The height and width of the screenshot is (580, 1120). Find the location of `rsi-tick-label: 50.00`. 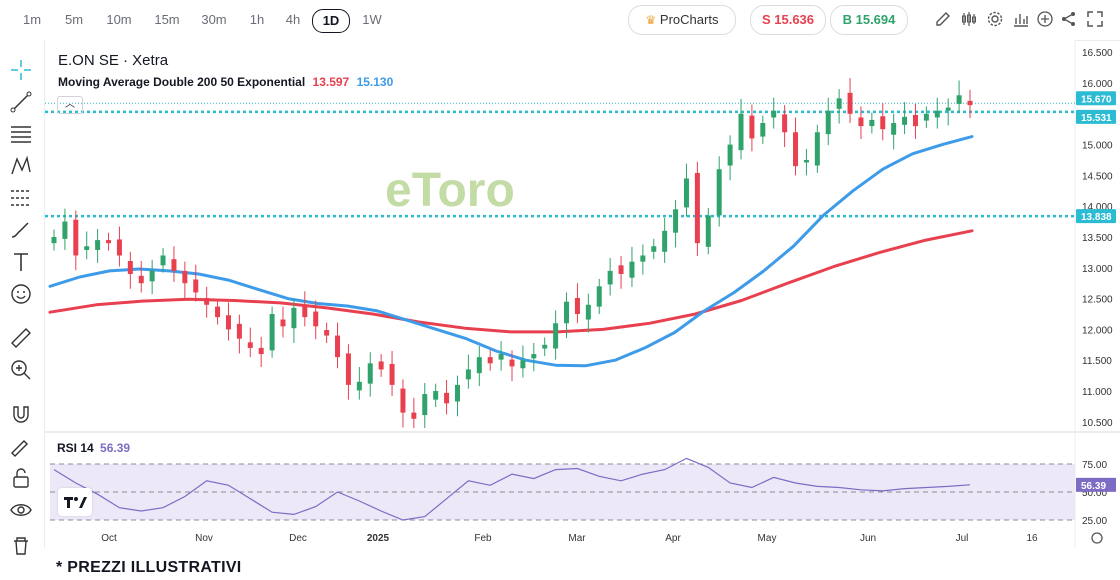

rsi-tick-label: 50.00 is located at coordinates (1094, 493).